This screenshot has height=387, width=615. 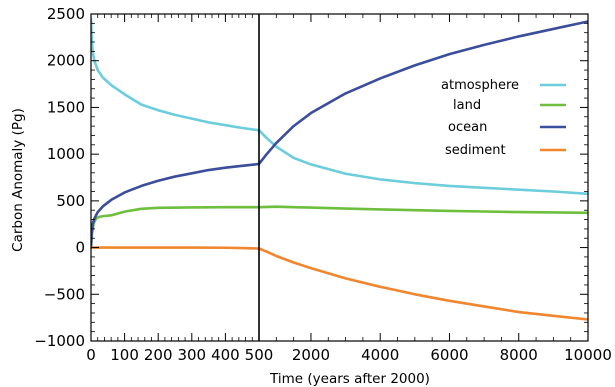 I want to click on y-tick-label: 2000, so click(x=66, y=61).